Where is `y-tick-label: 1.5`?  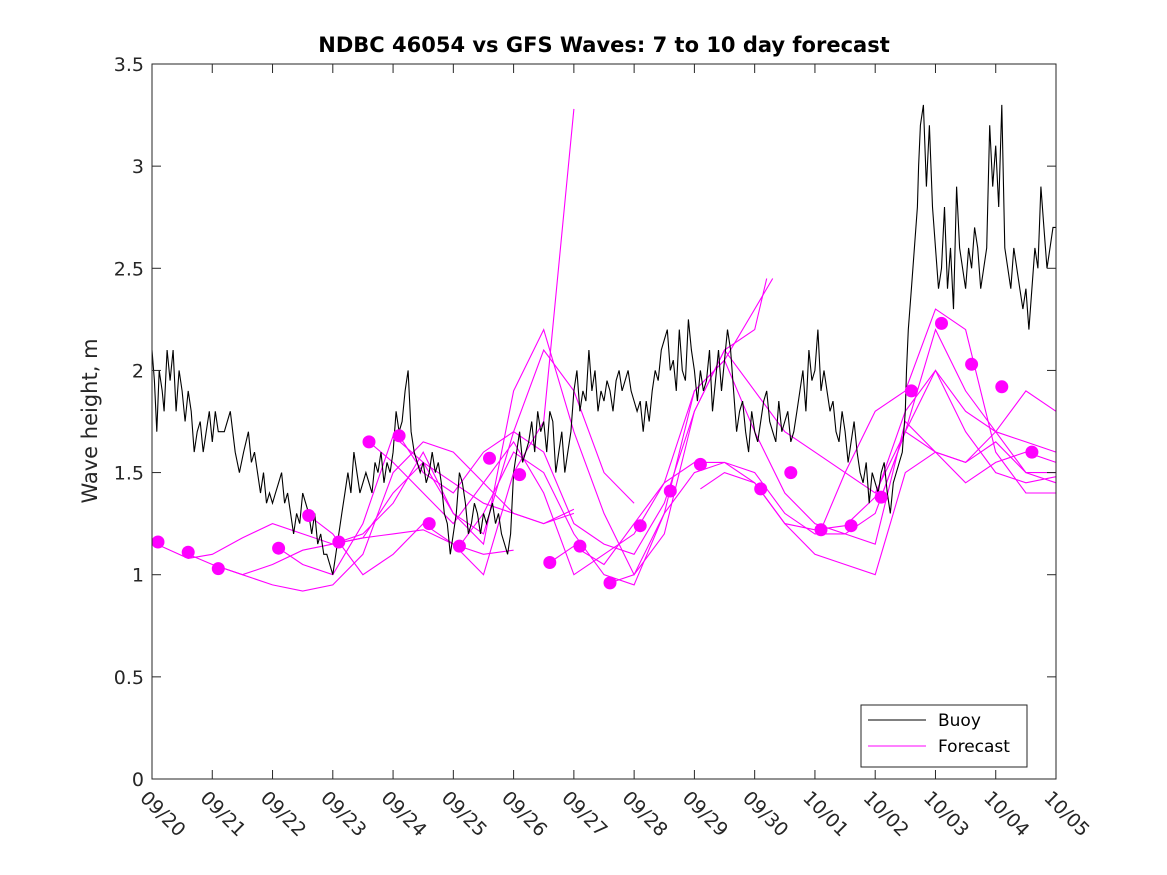 y-tick-label: 1.5 is located at coordinates (129, 474).